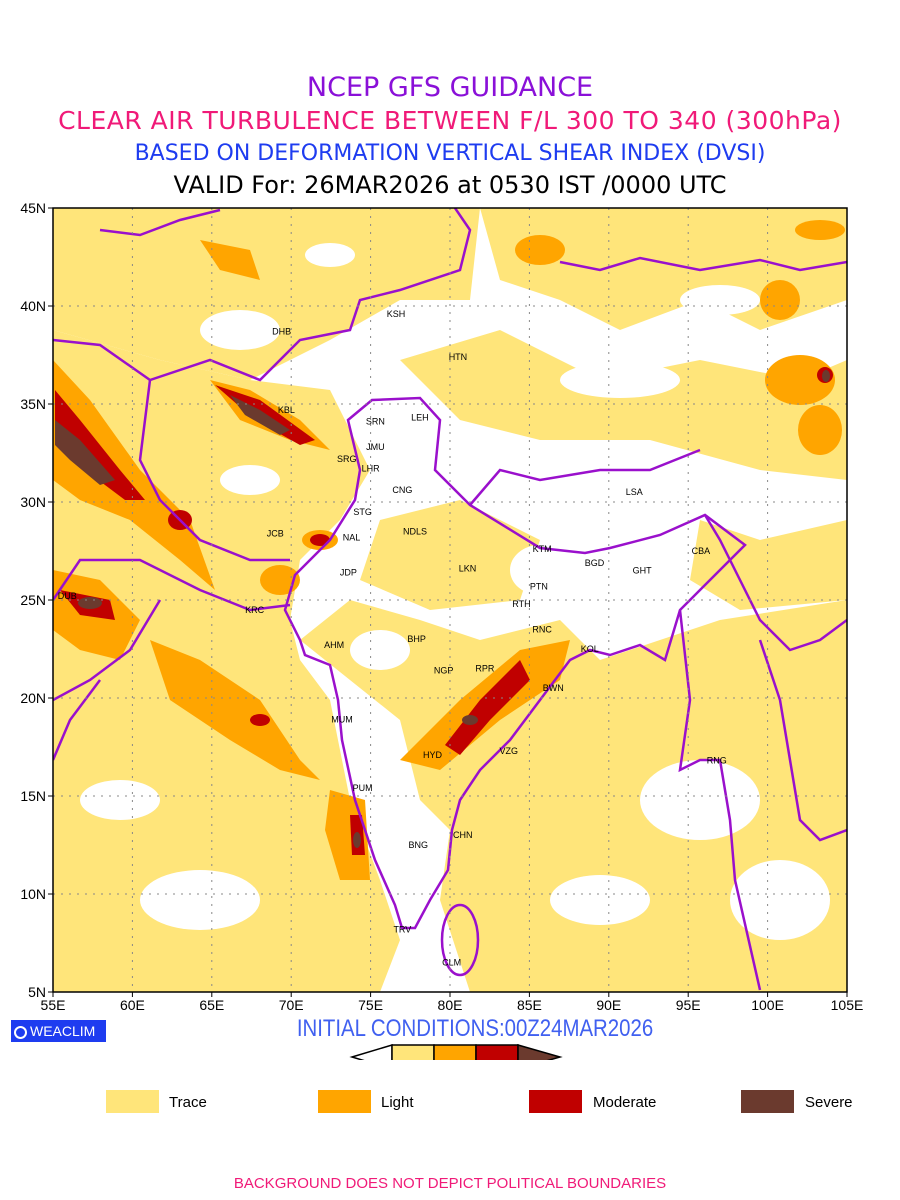 This screenshot has height=1200, width=900. Describe the element at coordinates (521, 604) in the screenshot. I see `station-label: RTH` at that location.